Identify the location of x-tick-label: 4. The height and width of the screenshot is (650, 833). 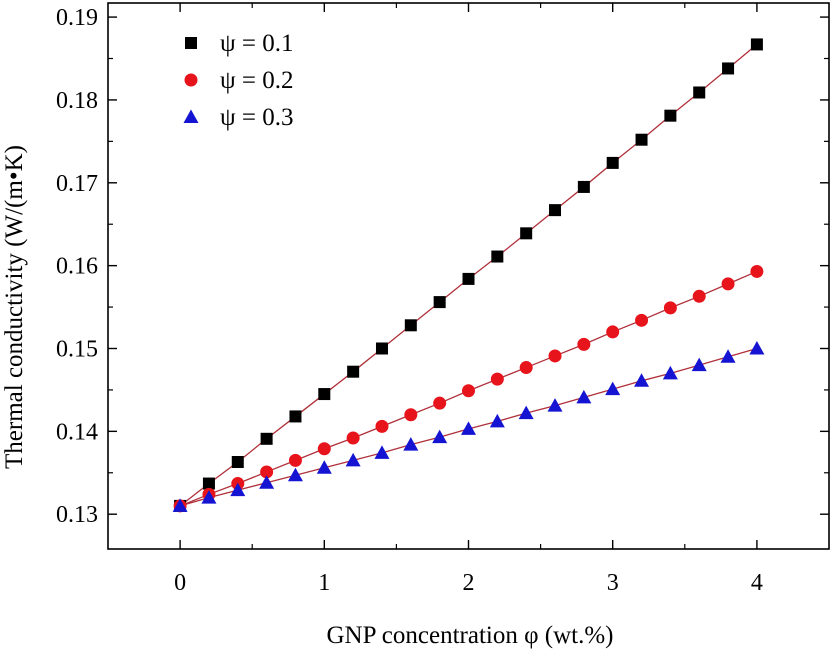
(757, 583).